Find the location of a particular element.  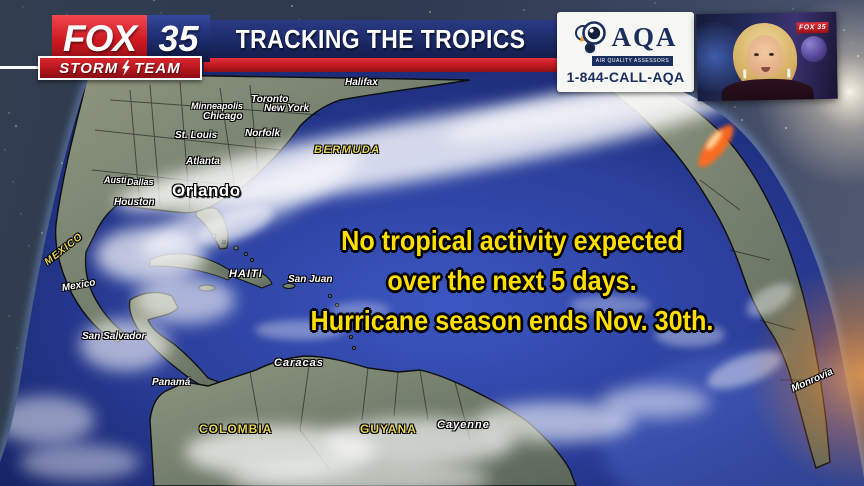

lightning-bolt-icon is located at coordinates (126, 68).